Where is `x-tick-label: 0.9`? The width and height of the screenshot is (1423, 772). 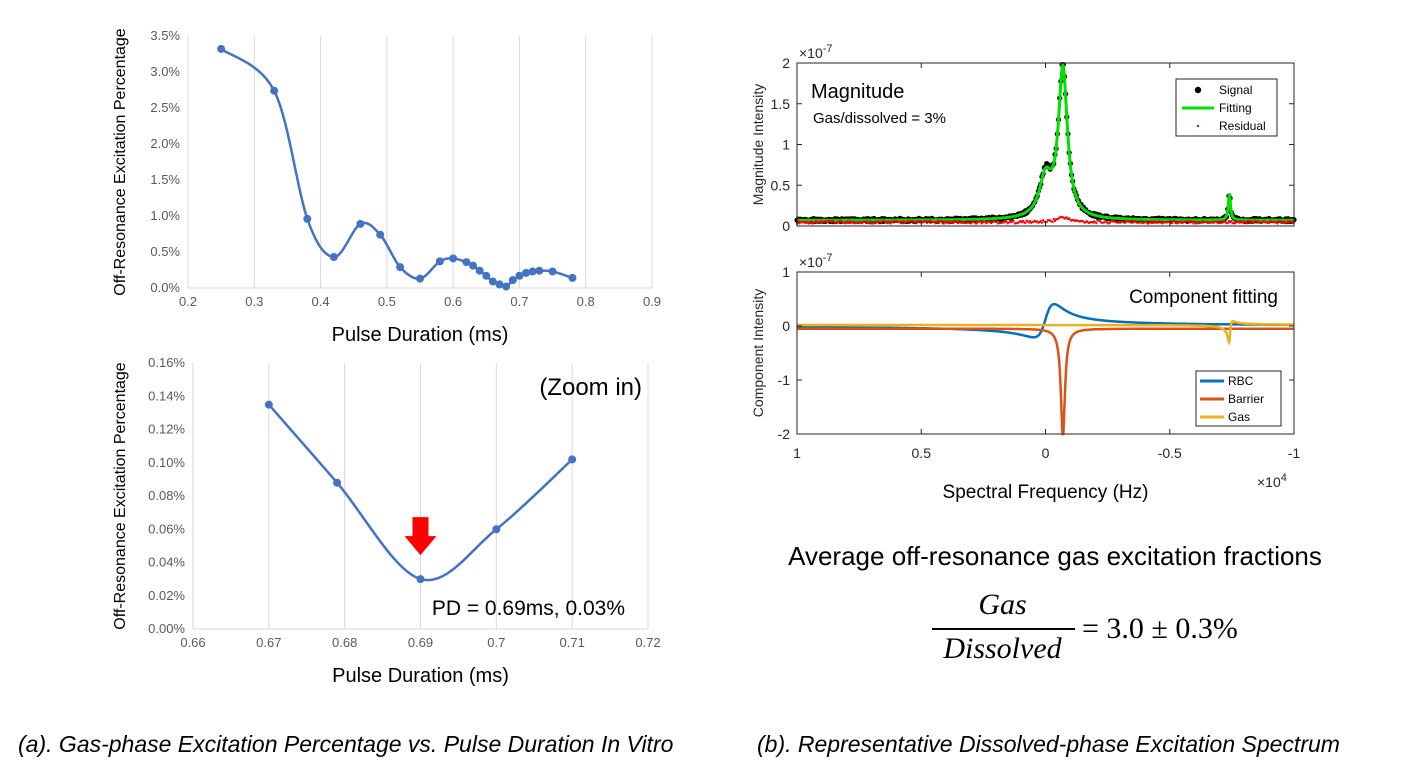 x-tick-label: 0.9 is located at coordinates (652, 301).